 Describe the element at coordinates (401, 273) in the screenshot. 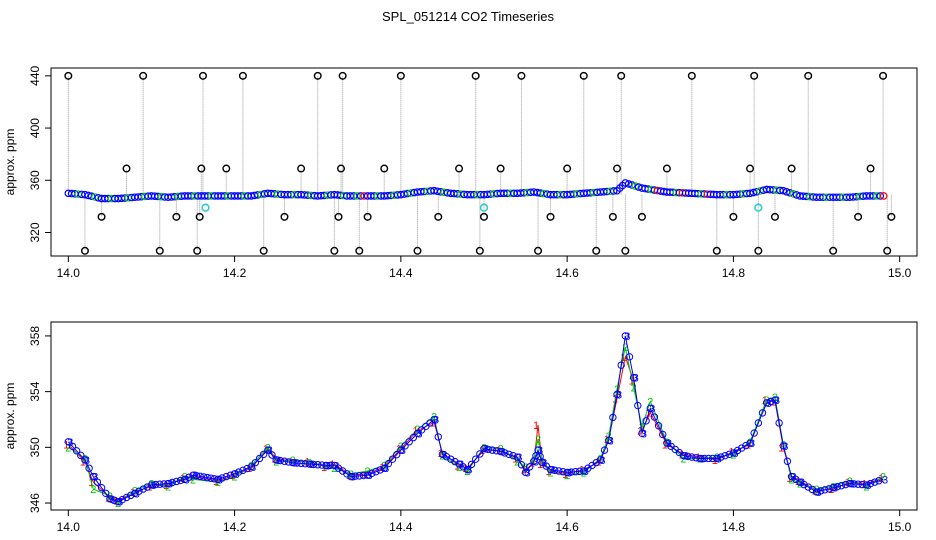

I see `x-tick-label: 14.4` at that location.